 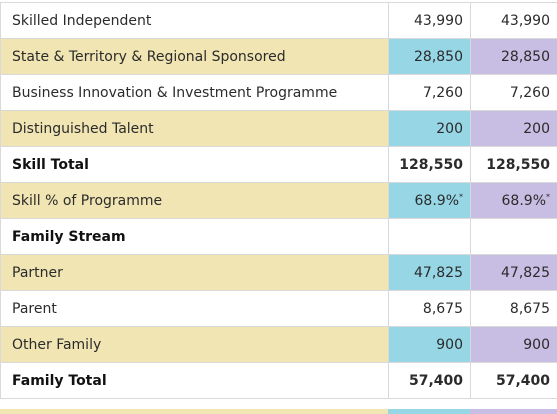 What do you see at coordinates (194, 344) in the screenshot?
I see `row-label: Other Family` at bounding box center [194, 344].